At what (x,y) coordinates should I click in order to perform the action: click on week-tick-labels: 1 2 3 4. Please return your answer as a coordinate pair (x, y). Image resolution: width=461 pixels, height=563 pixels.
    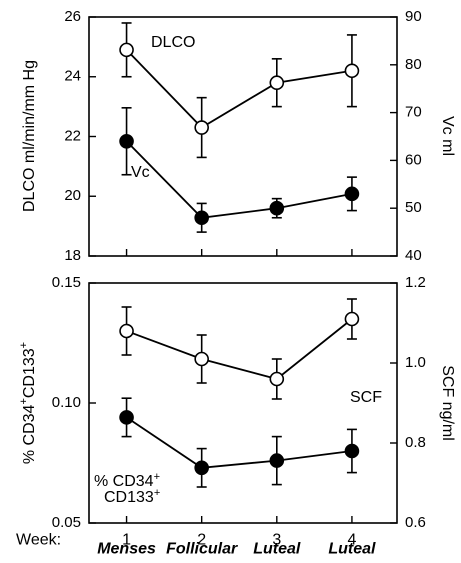
    Looking at the image, I should click on (239, 539).